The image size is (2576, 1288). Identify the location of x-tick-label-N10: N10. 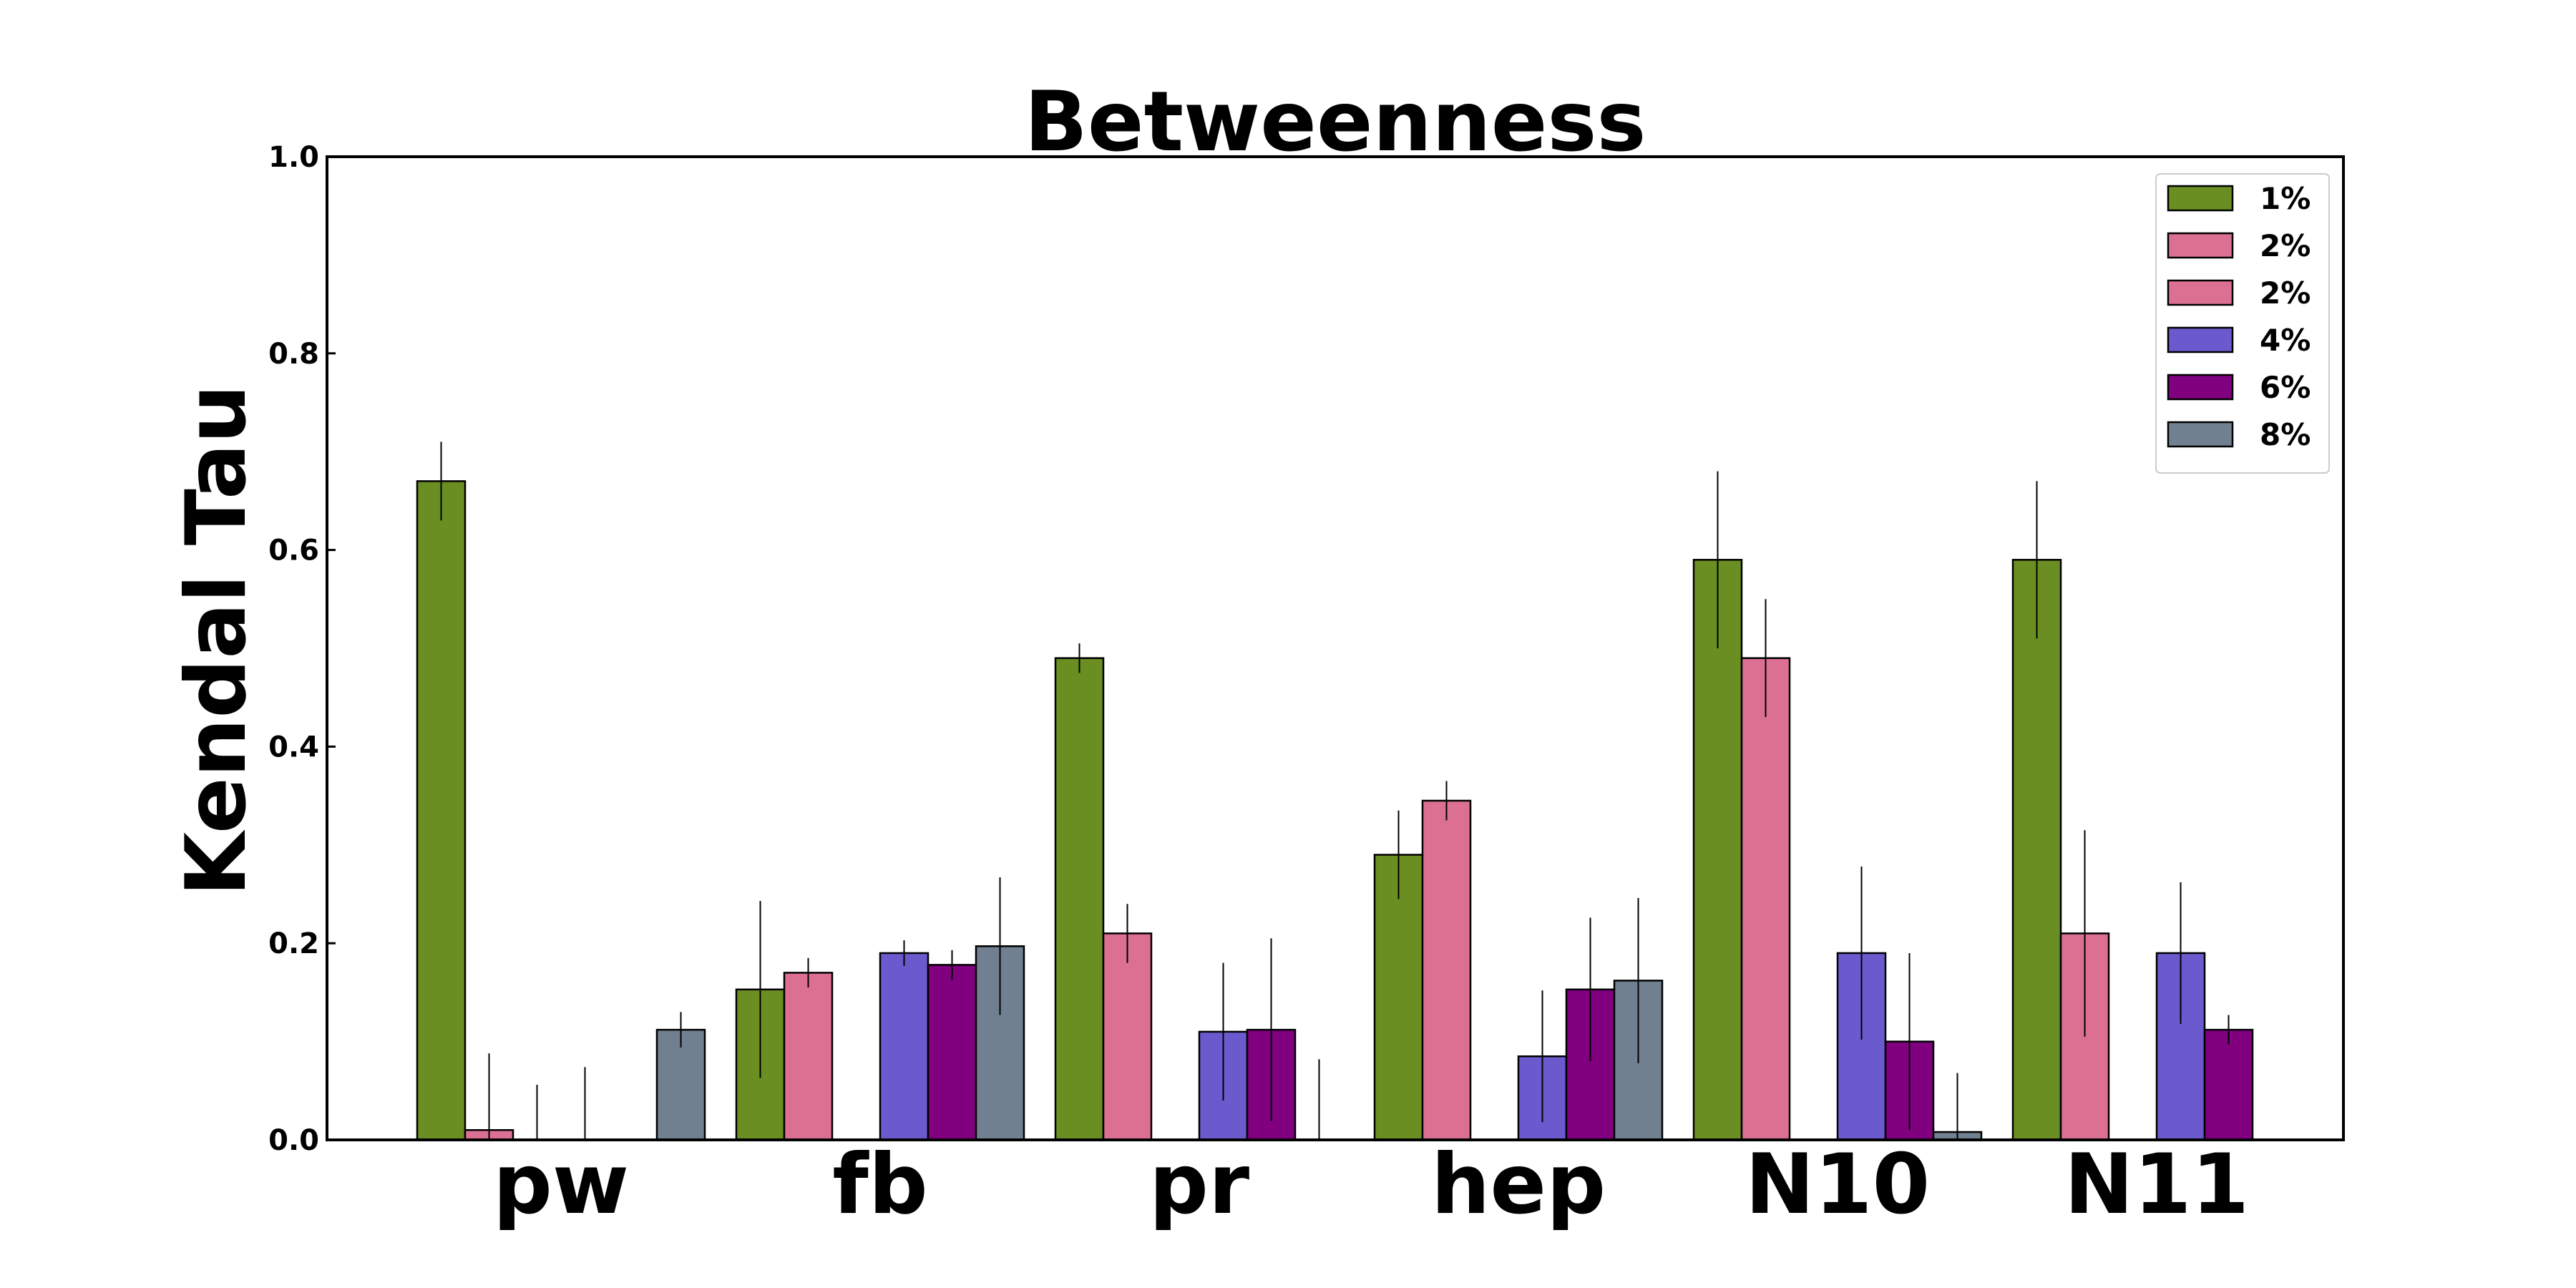
(1838, 1184).